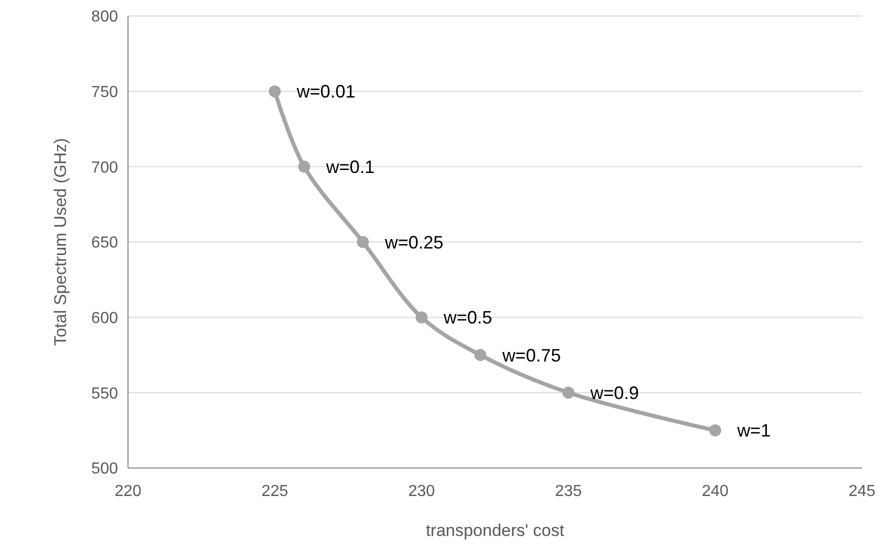 The height and width of the screenshot is (554, 890). I want to click on annotation: w=1, so click(753, 430).